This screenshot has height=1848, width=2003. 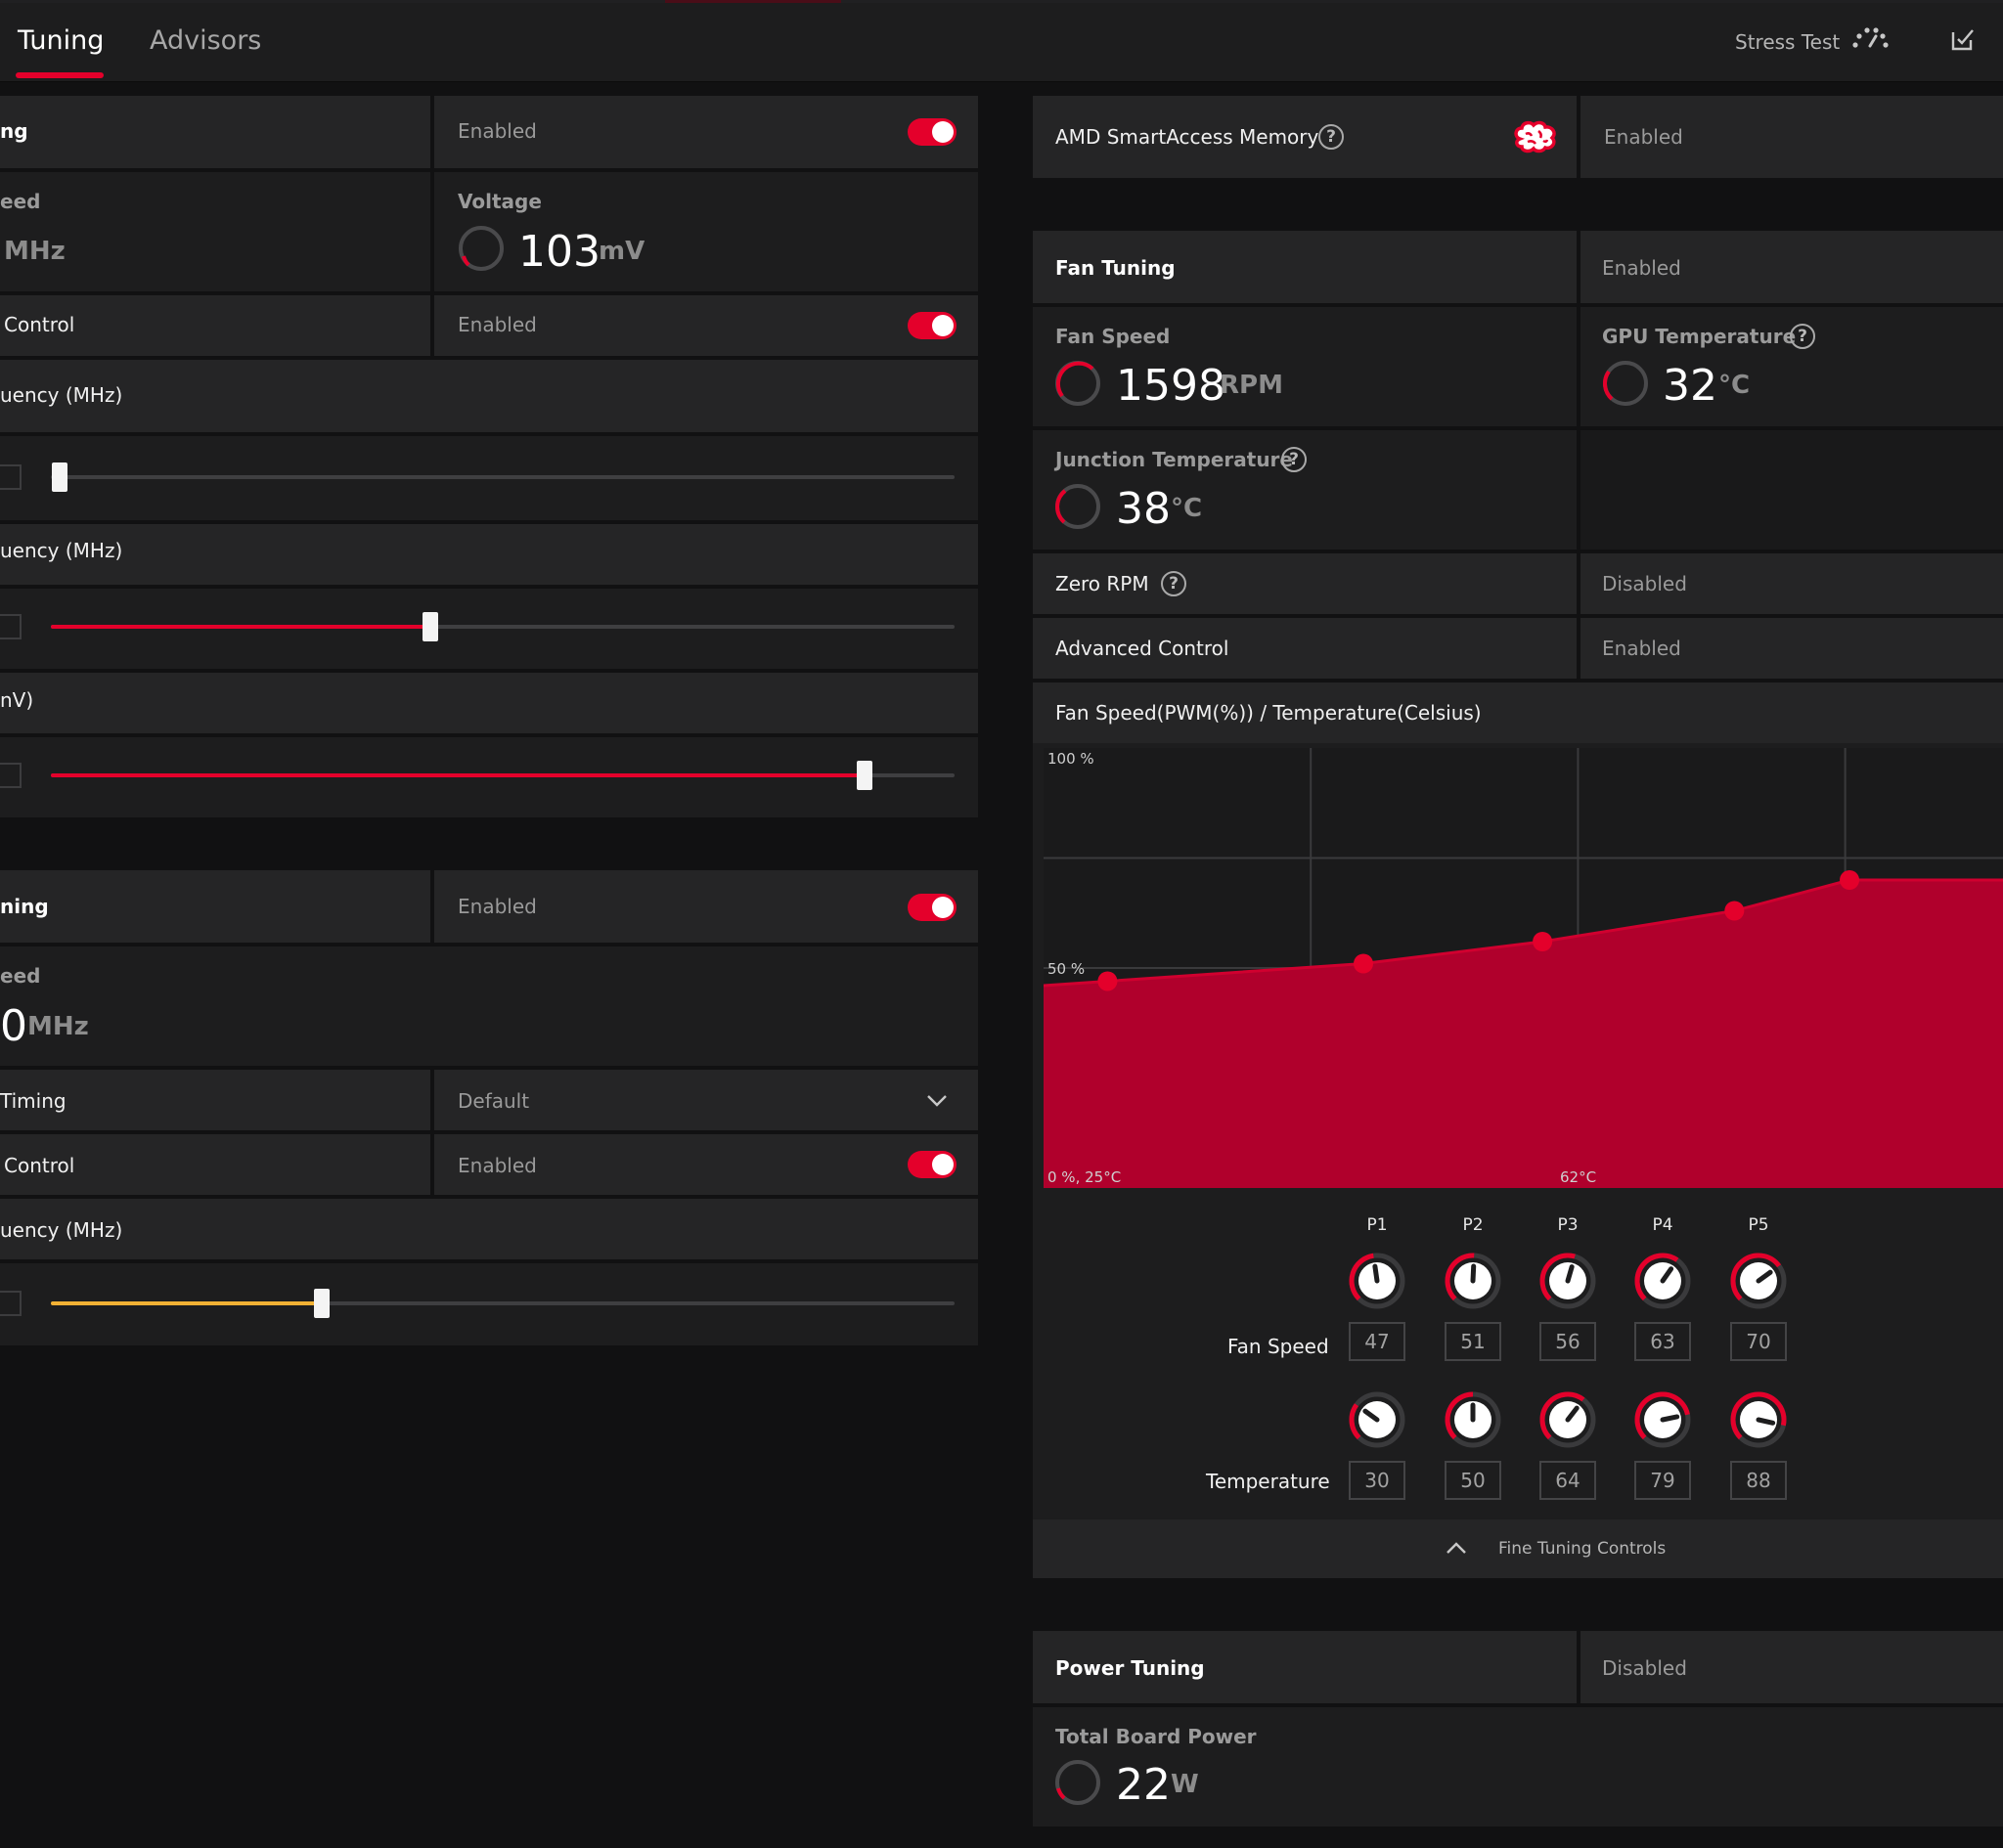 What do you see at coordinates (1870, 38) in the screenshot?
I see `gauge-icon` at bounding box center [1870, 38].